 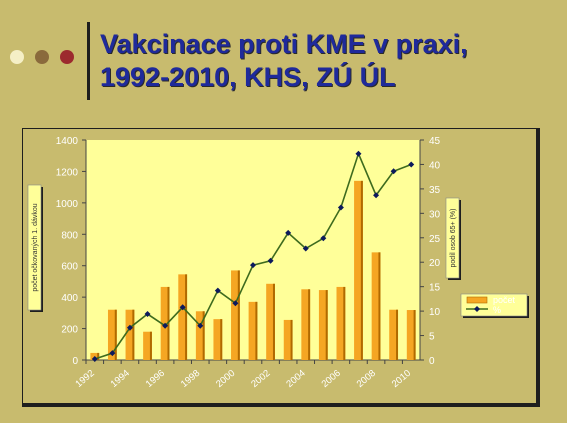 What do you see at coordinates (435, 190) in the screenshot?
I see `right-axis-tick-label: 35` at bounding box center [435, 190].